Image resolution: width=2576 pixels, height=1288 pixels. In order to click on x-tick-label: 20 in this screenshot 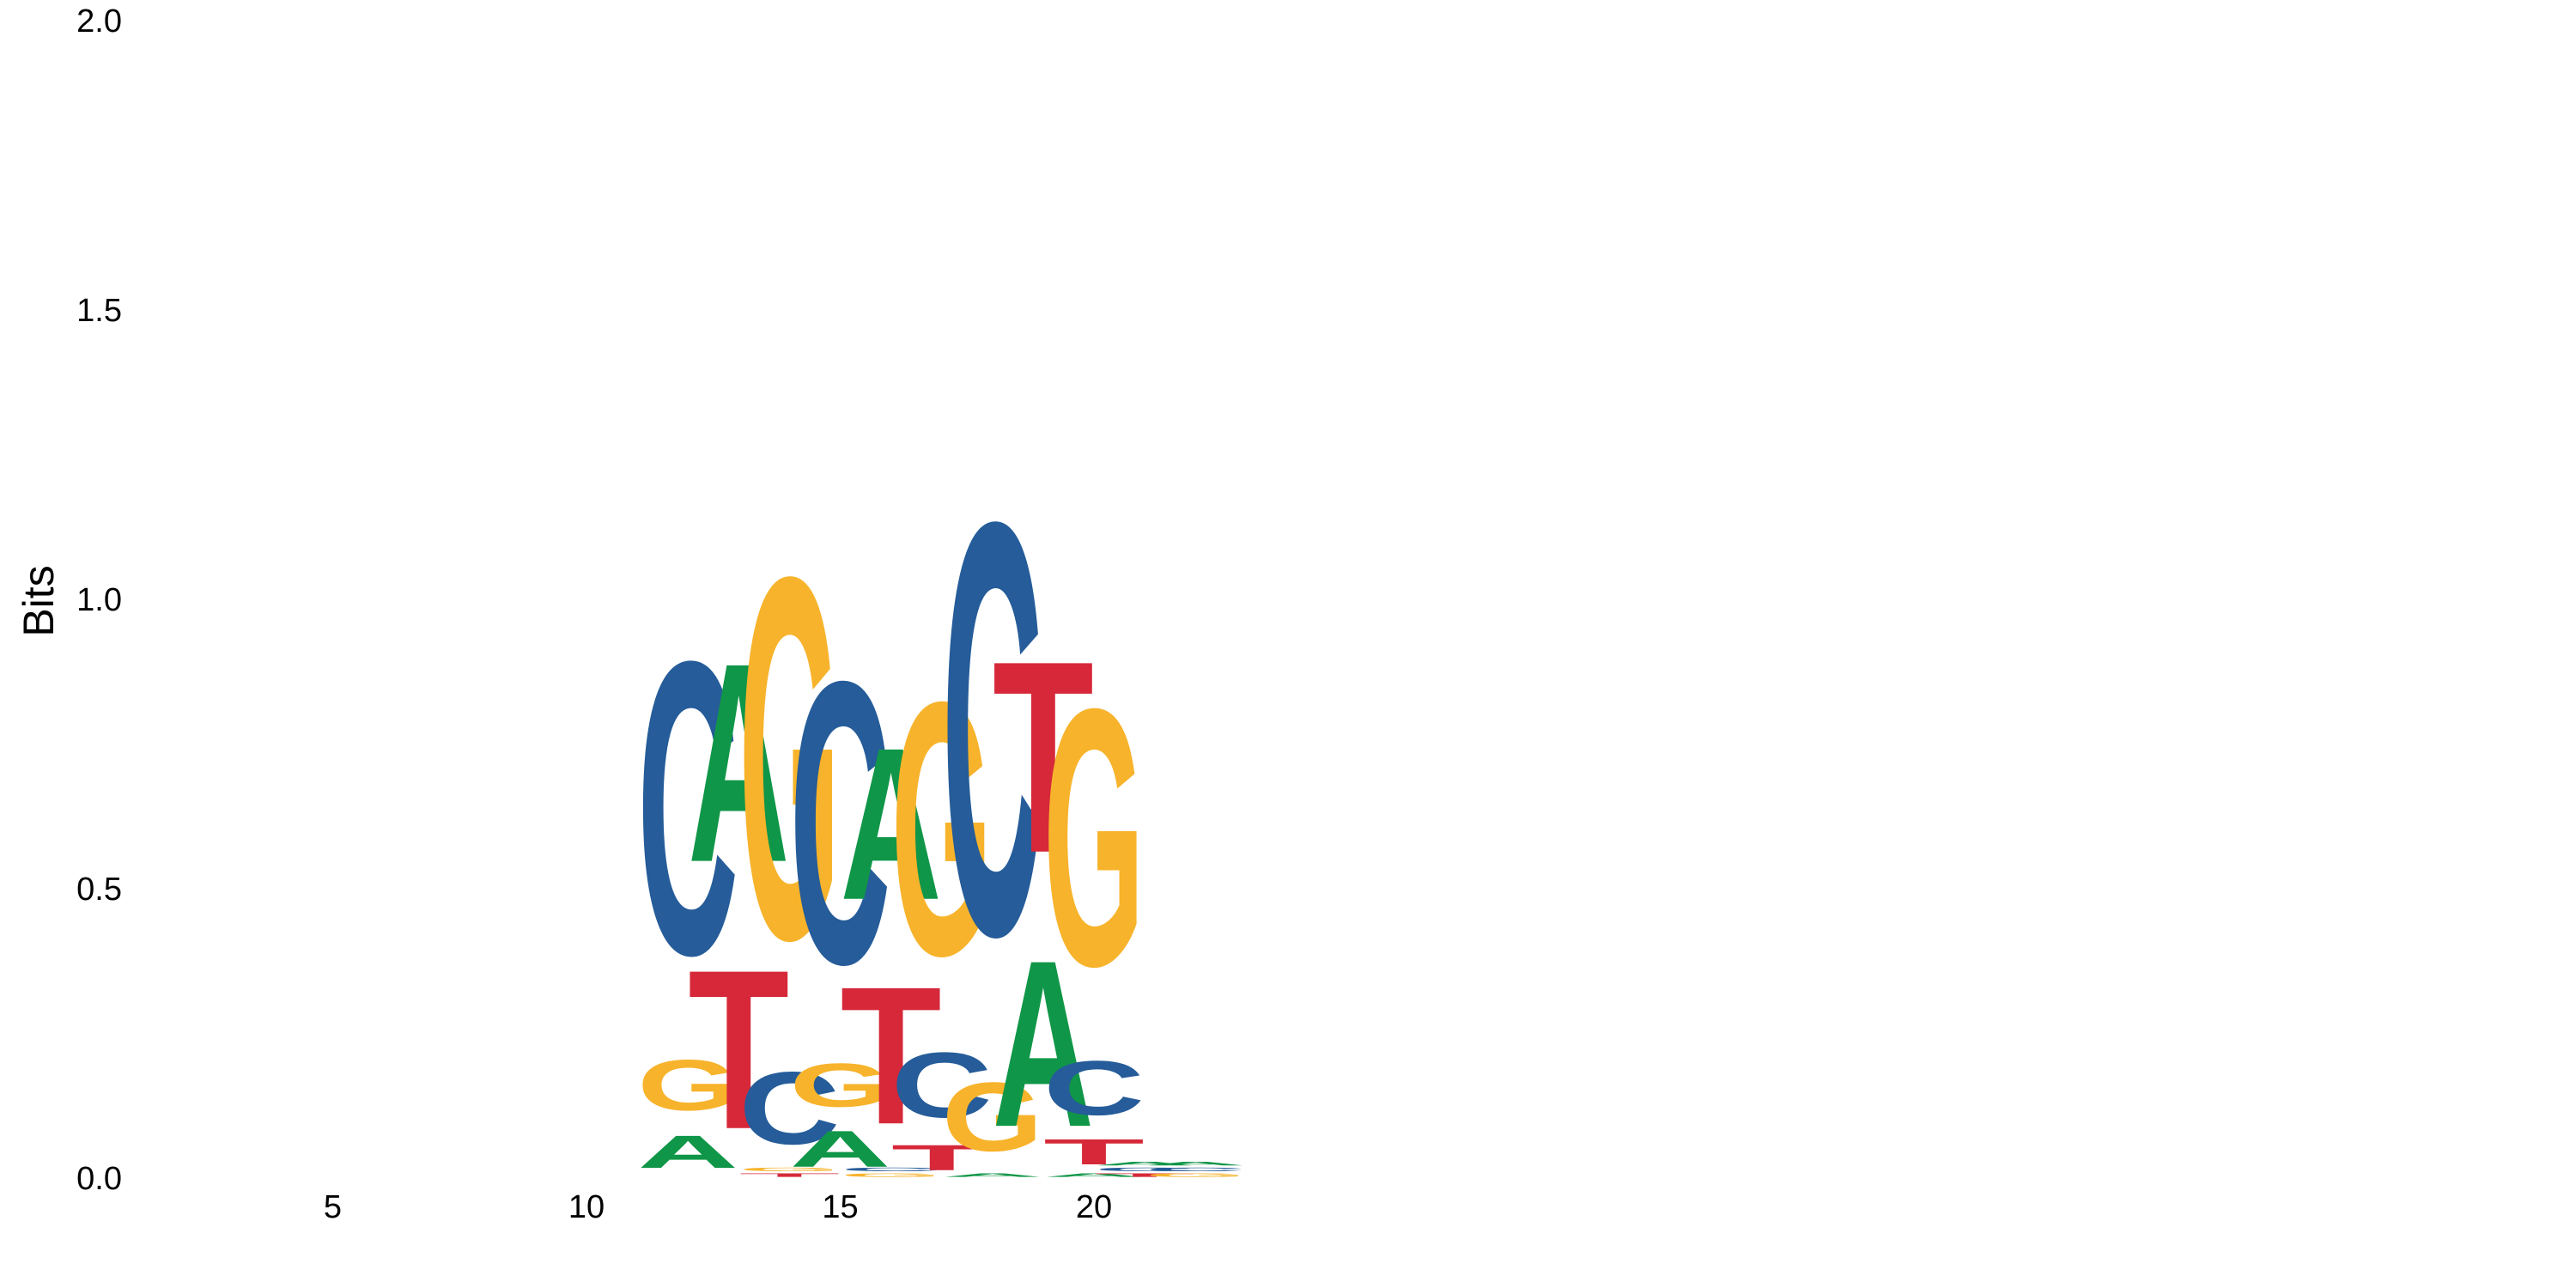, I will do `click(1094, 1207)`.